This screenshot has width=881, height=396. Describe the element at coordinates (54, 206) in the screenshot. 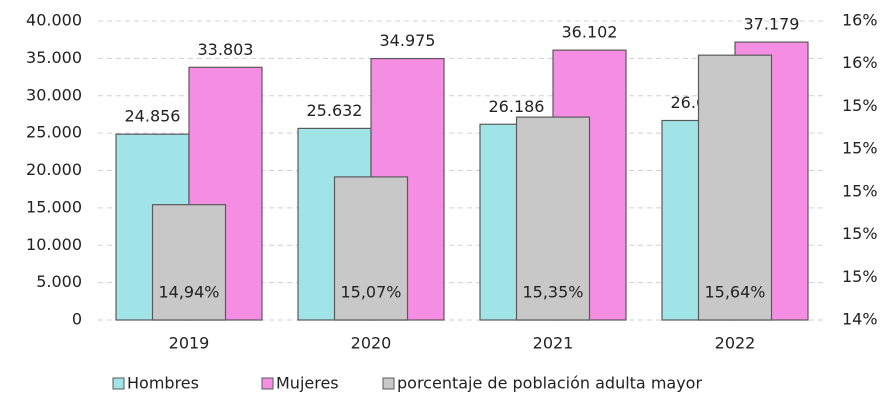

I see `y-tick-label: 15.000` at that location.